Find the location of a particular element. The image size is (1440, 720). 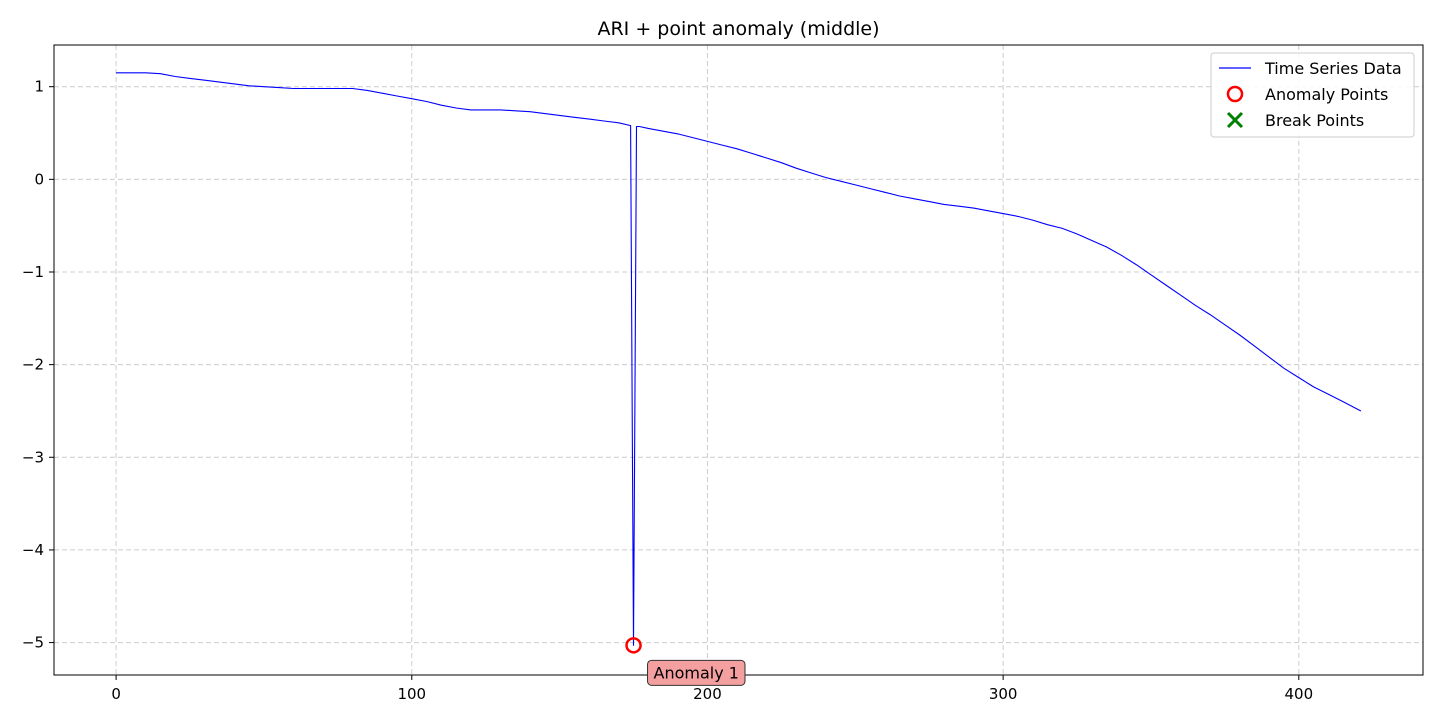

legend-box is located at coordinates (1312, 95).